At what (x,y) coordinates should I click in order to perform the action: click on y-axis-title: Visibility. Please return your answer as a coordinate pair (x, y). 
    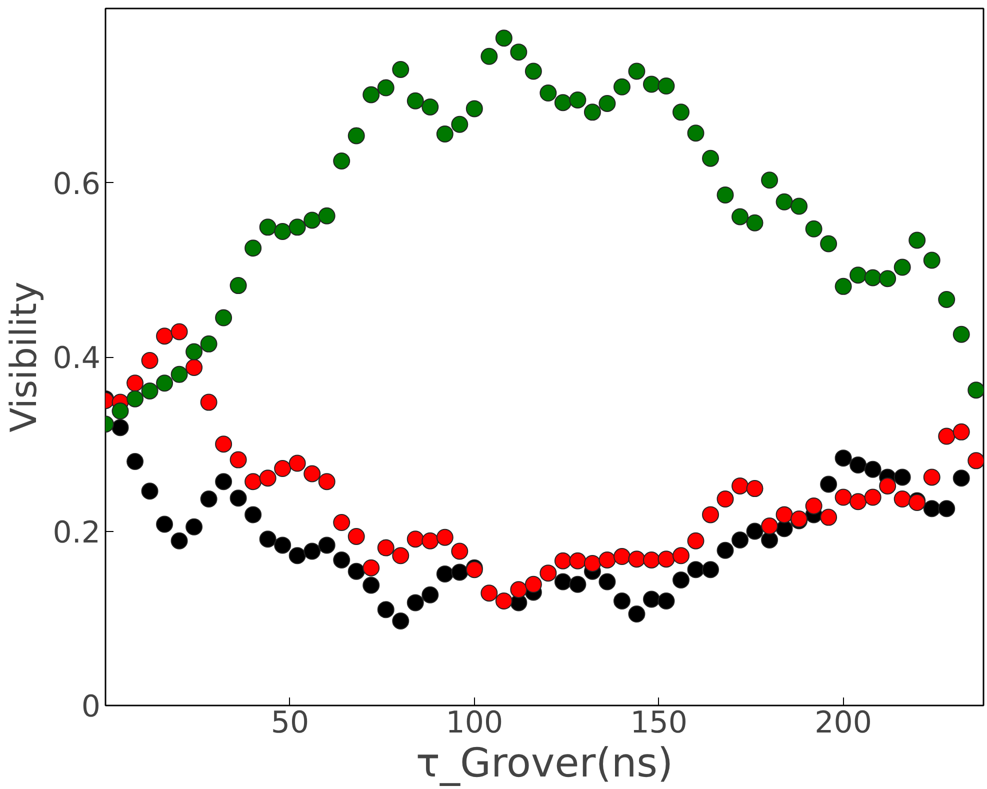
    Looking at the image, I should click on (24, 357).